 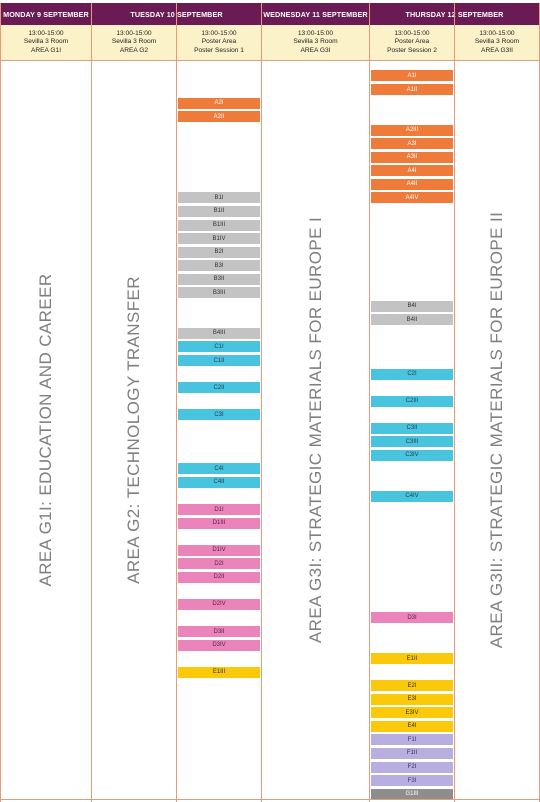 What do you see at coordinates (219, 415) in the screenshot?
I see `poster-slot-c3i: C3I` at bounding box center [219, 415].